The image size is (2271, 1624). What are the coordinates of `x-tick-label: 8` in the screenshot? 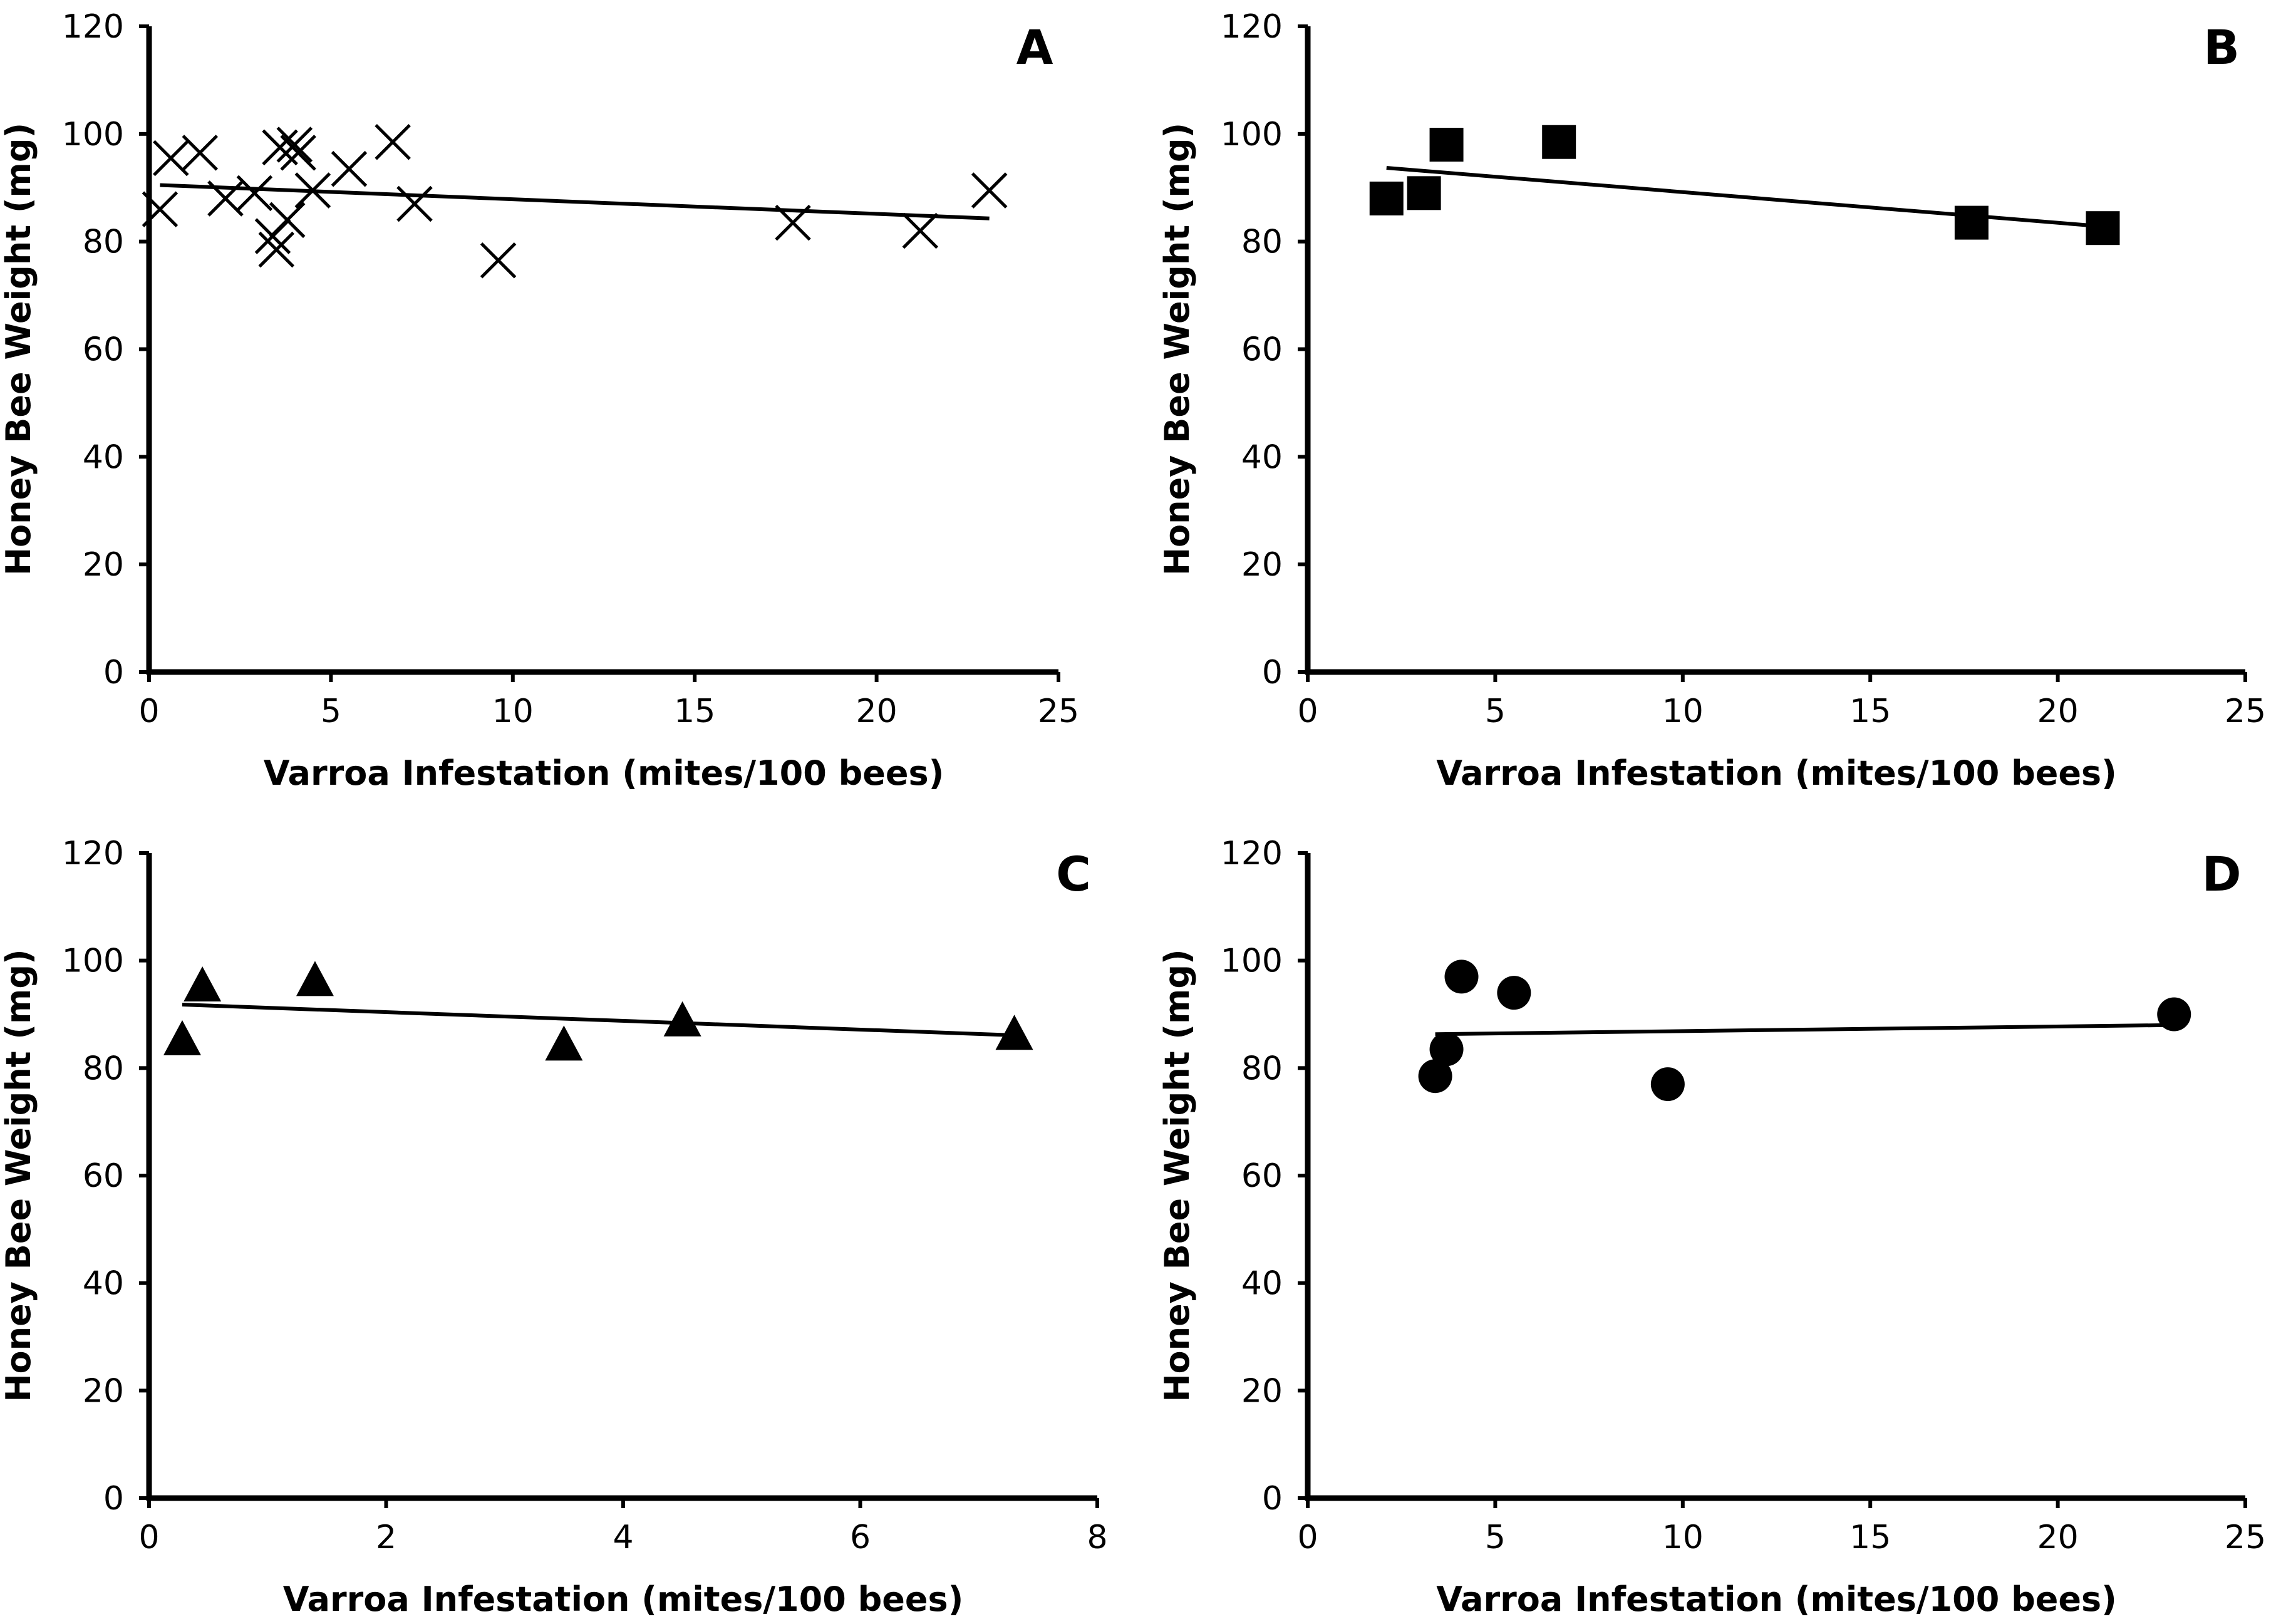 It's located at (1097, 1537).